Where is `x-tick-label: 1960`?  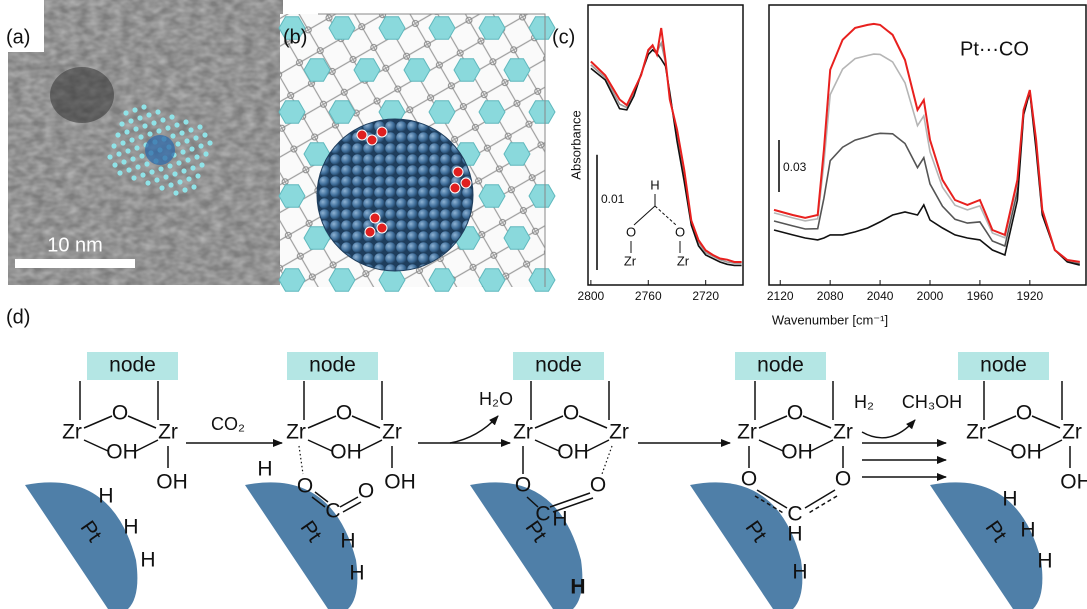
x-tick-label: 1960 is located at coordinates (980, 296).